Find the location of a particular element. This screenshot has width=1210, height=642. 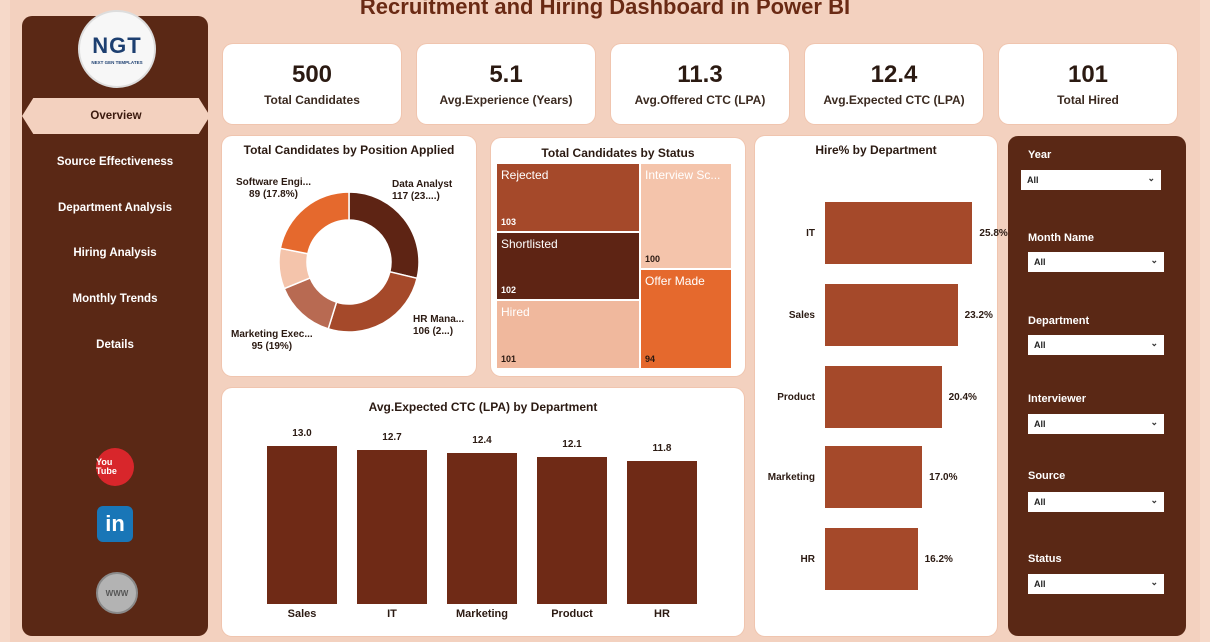

kpi-label: Avg.Offered CTC (LPA) is located at coordinates (700, 100).